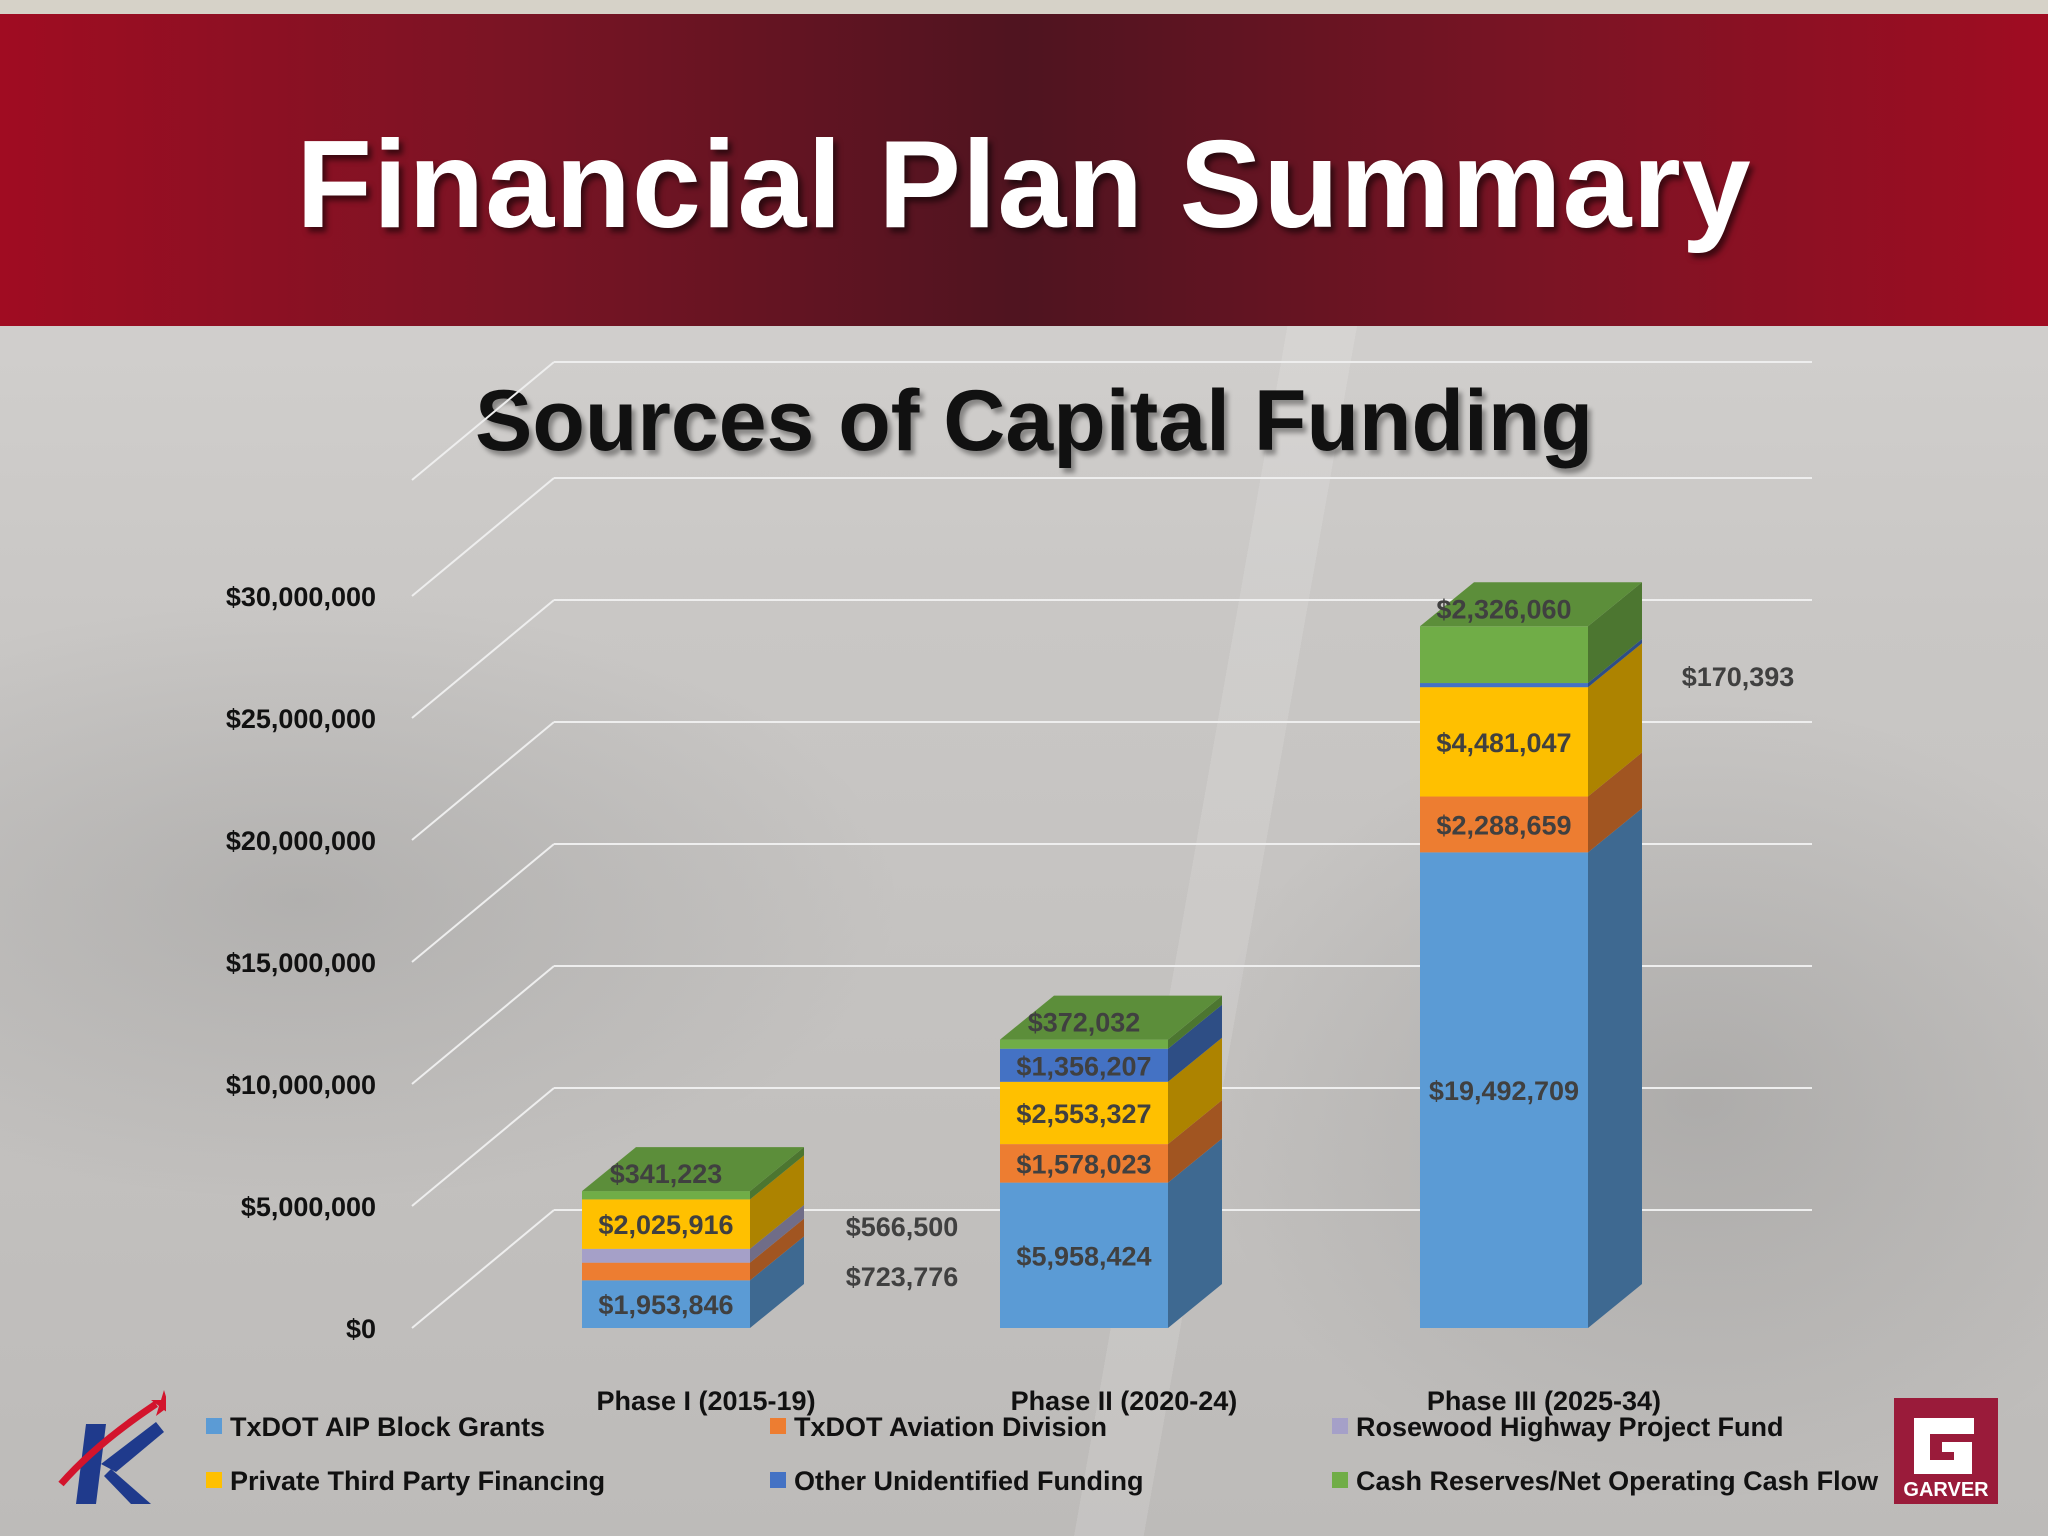 This screenshot has width=2048, height=1536. Describe the element at coordinates (1034, 421) in the screenshot. I see `slide-subtitle: Sources of Capital Funding` at that location.